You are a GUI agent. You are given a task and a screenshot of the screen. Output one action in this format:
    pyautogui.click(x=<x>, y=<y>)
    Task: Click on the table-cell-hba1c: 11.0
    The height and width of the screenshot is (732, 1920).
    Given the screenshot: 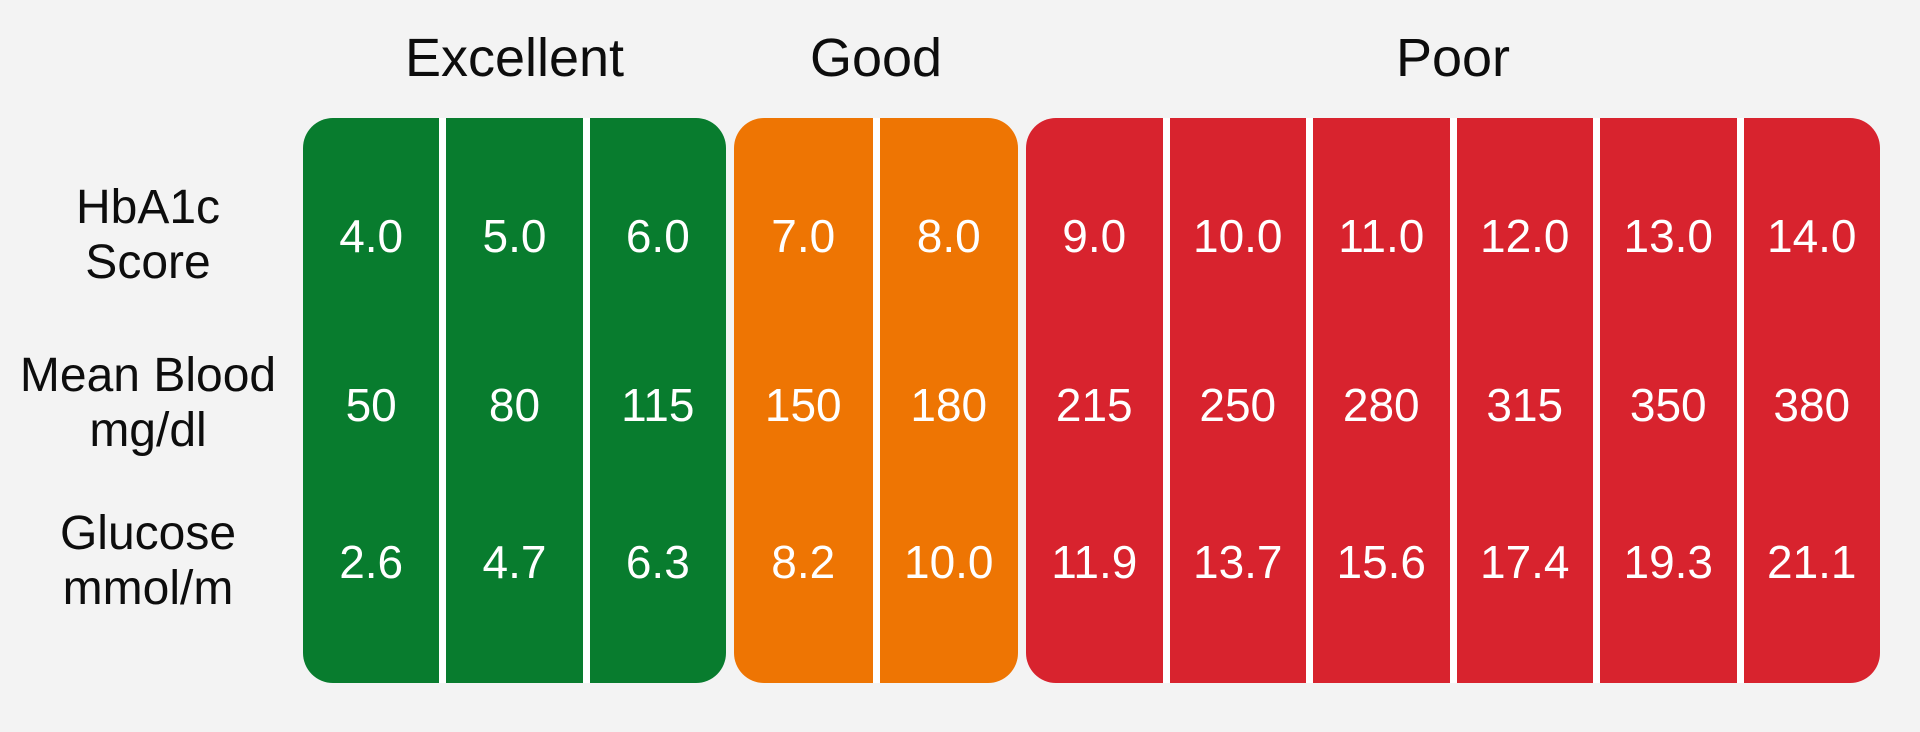 What is the action you would take?
    pyautogui.click(x=1381, y=236)
    